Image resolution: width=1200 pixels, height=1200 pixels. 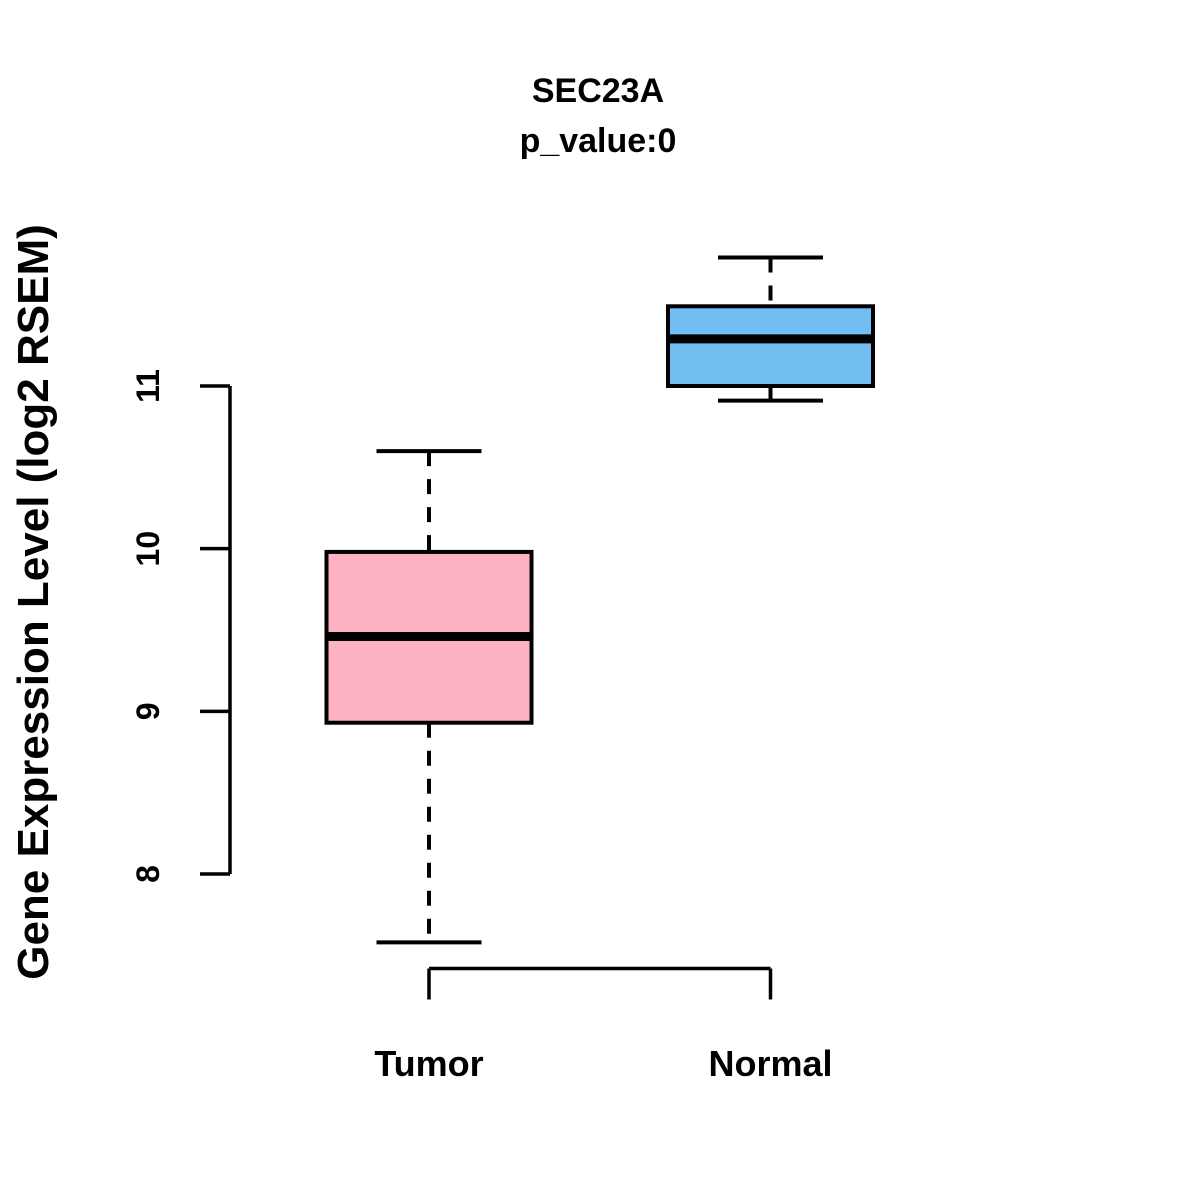 What do you see at coordinates (33, 602) in the screenshot?
I see `y-axis-title: Gene Expression Level (log2 RSEM)` at bounding box center [33, 602].